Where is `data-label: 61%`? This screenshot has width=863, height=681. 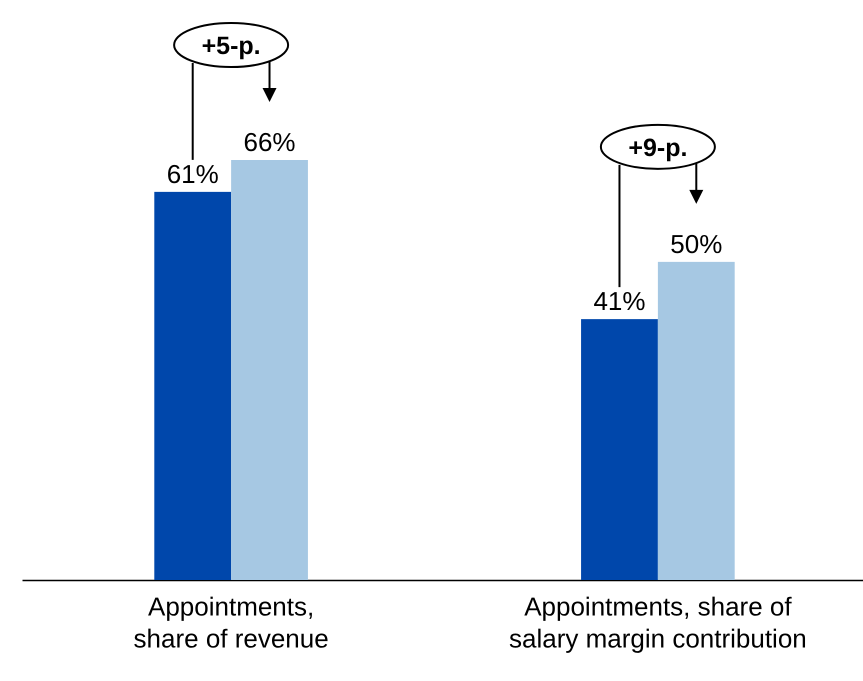
data-label: 61% is located at coordinates (192, 173).